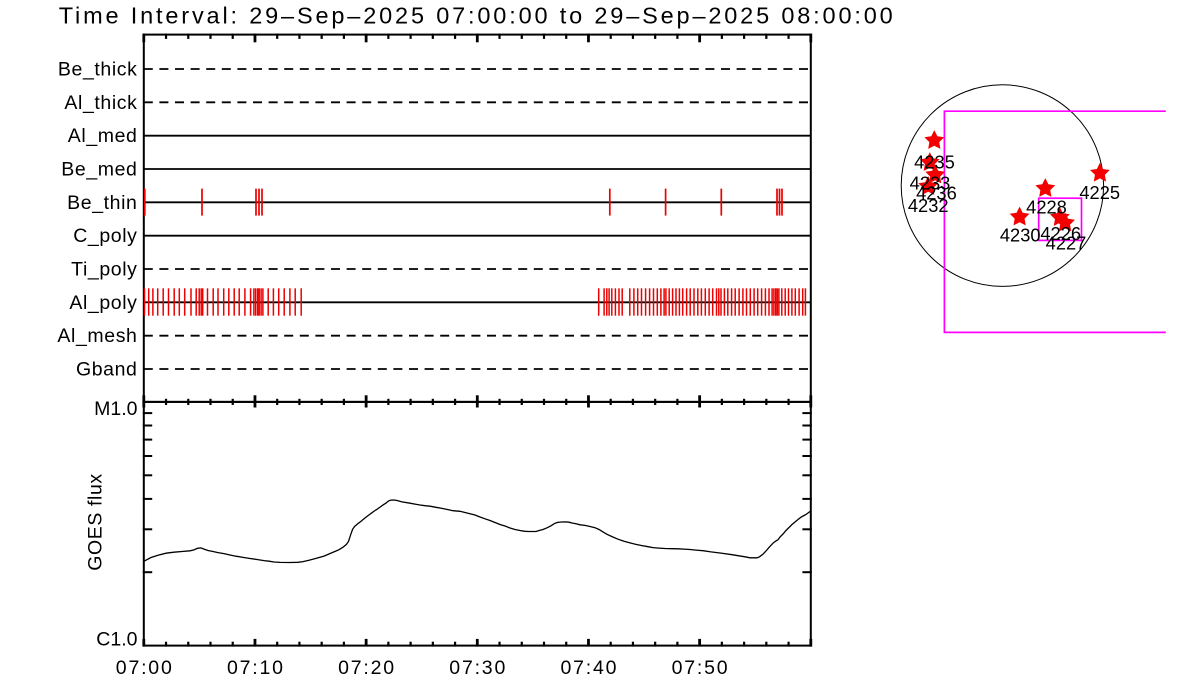 Image resolution: width=1200 pixels, height=700 pixels. I want to click on svg-text: Be_thick, so click(98, 70).